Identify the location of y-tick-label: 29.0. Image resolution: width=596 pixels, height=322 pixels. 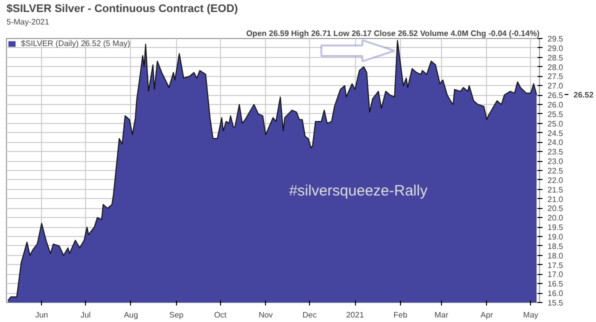
(556, 48).